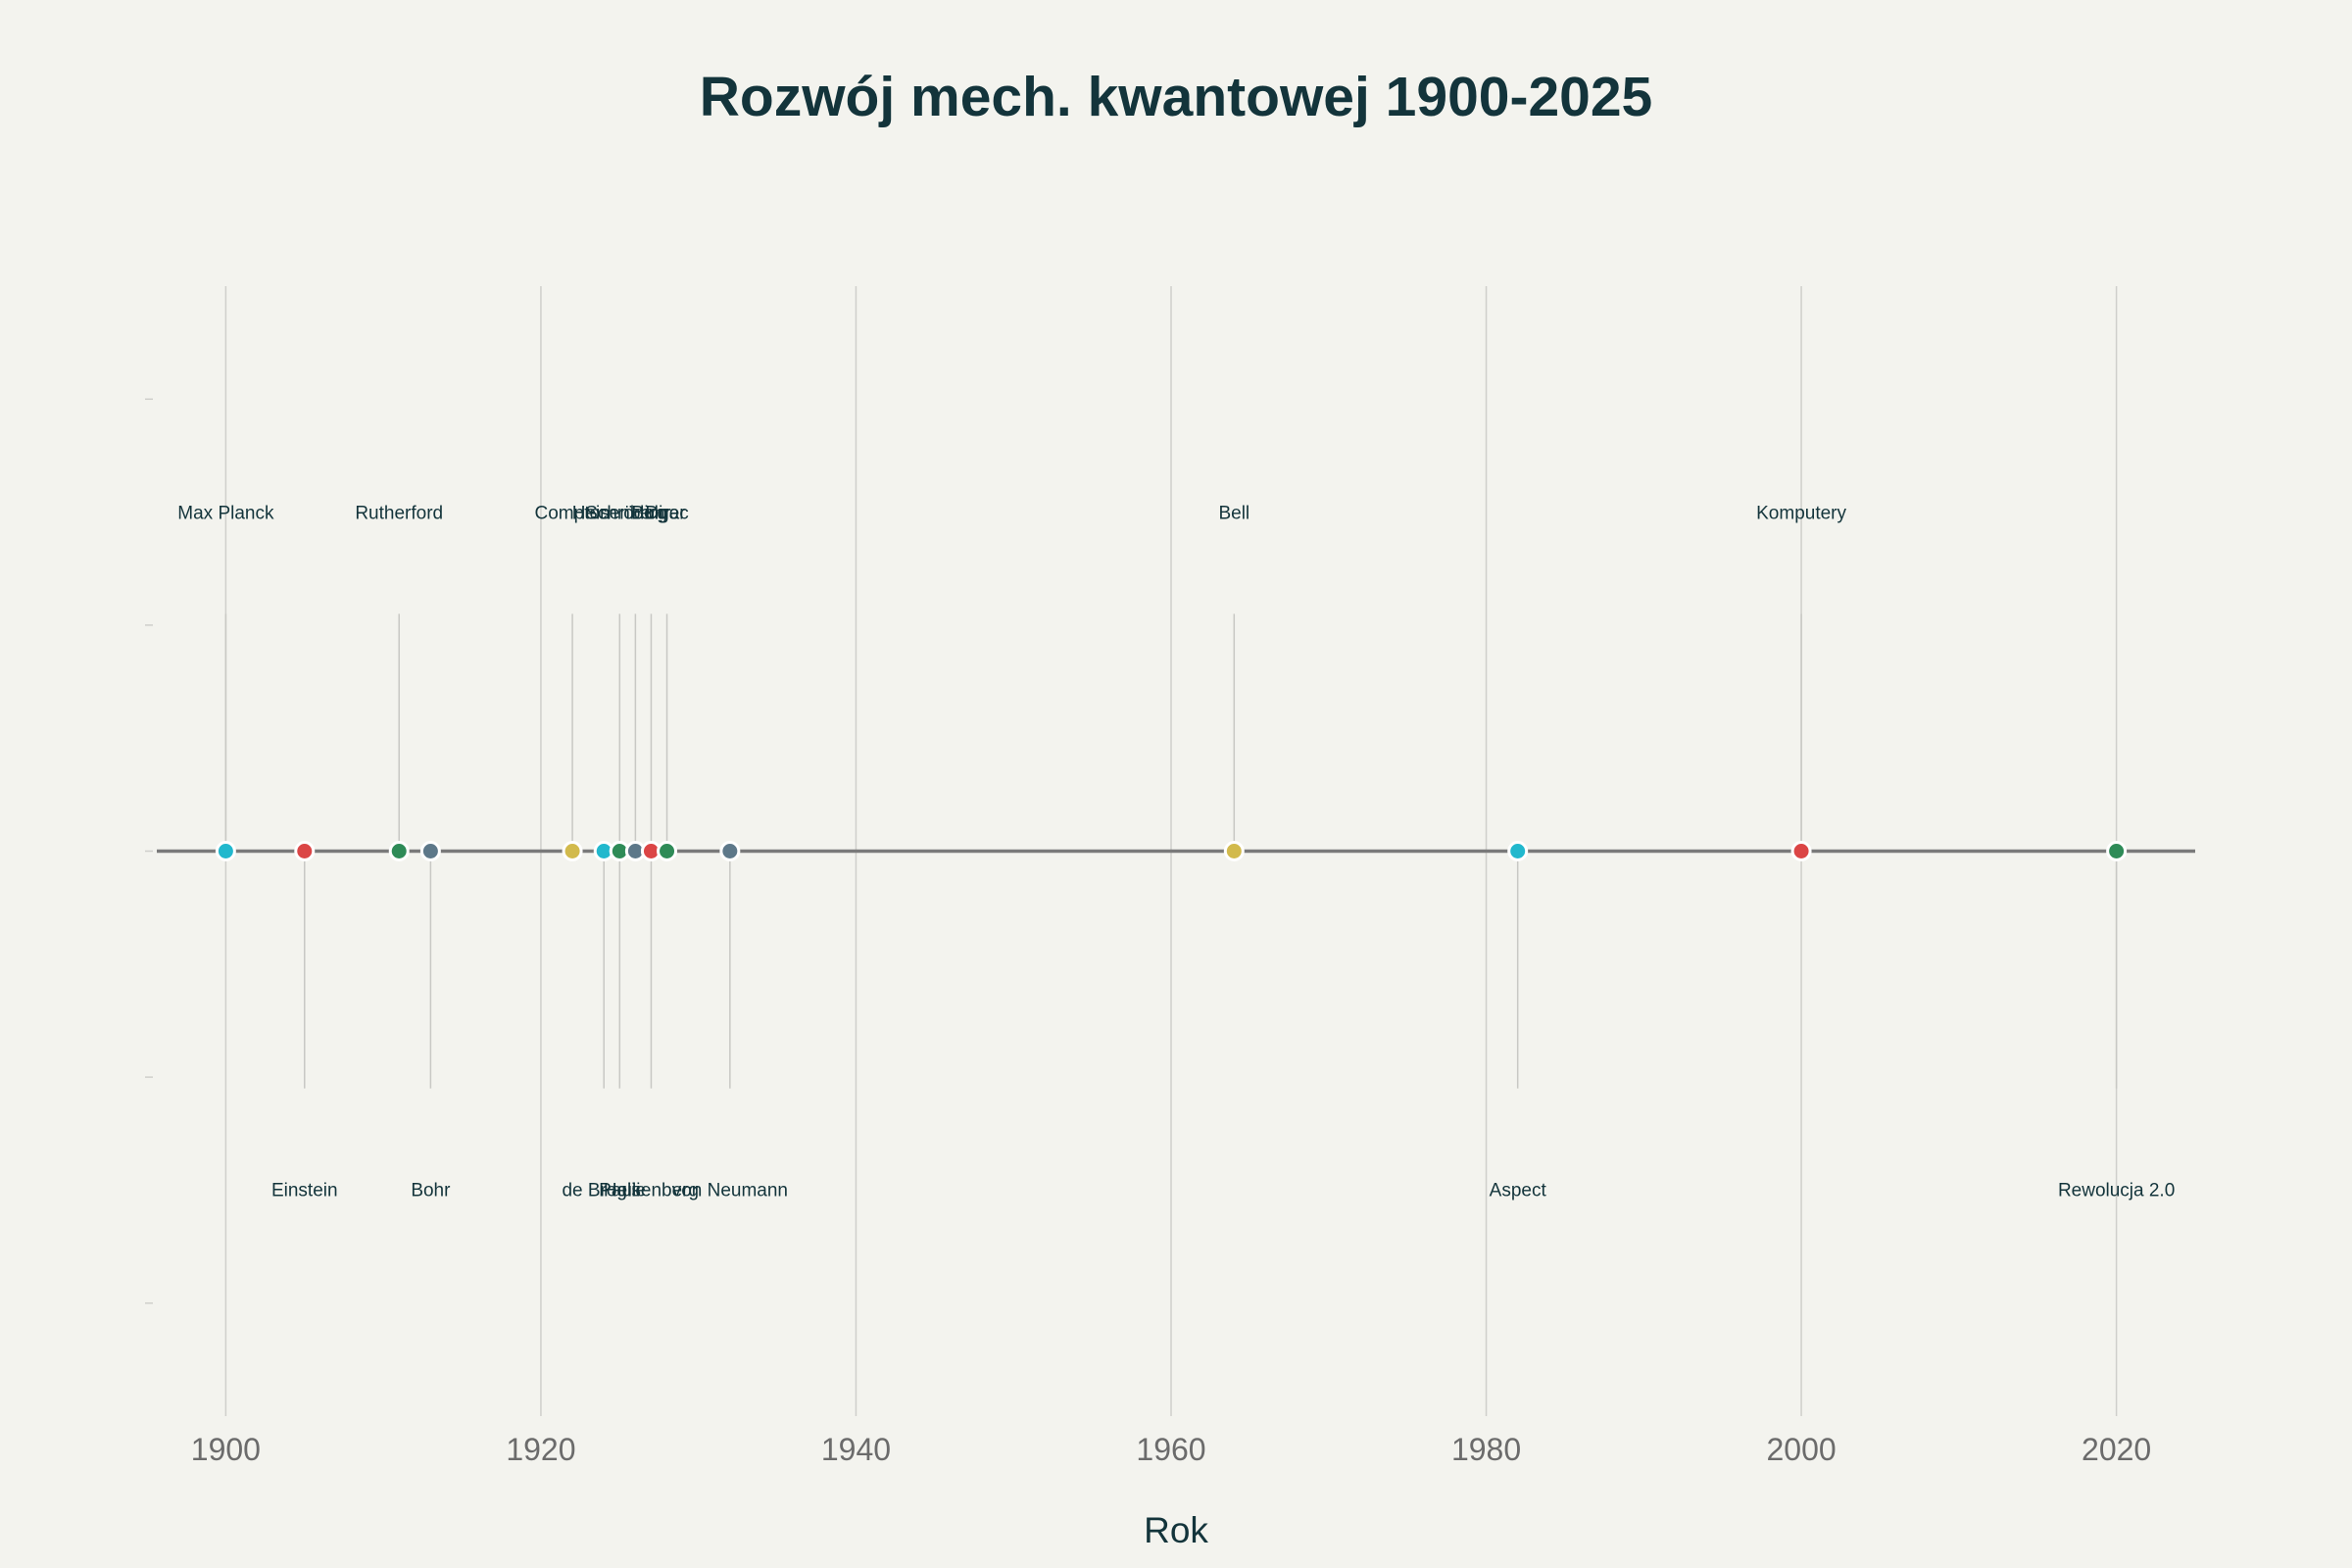 This screenshot has width=2352, height=1568. Describe the element at coordinates (1176, 1530) in the screenshot. I see `x-axis-title: Rok` at that location.